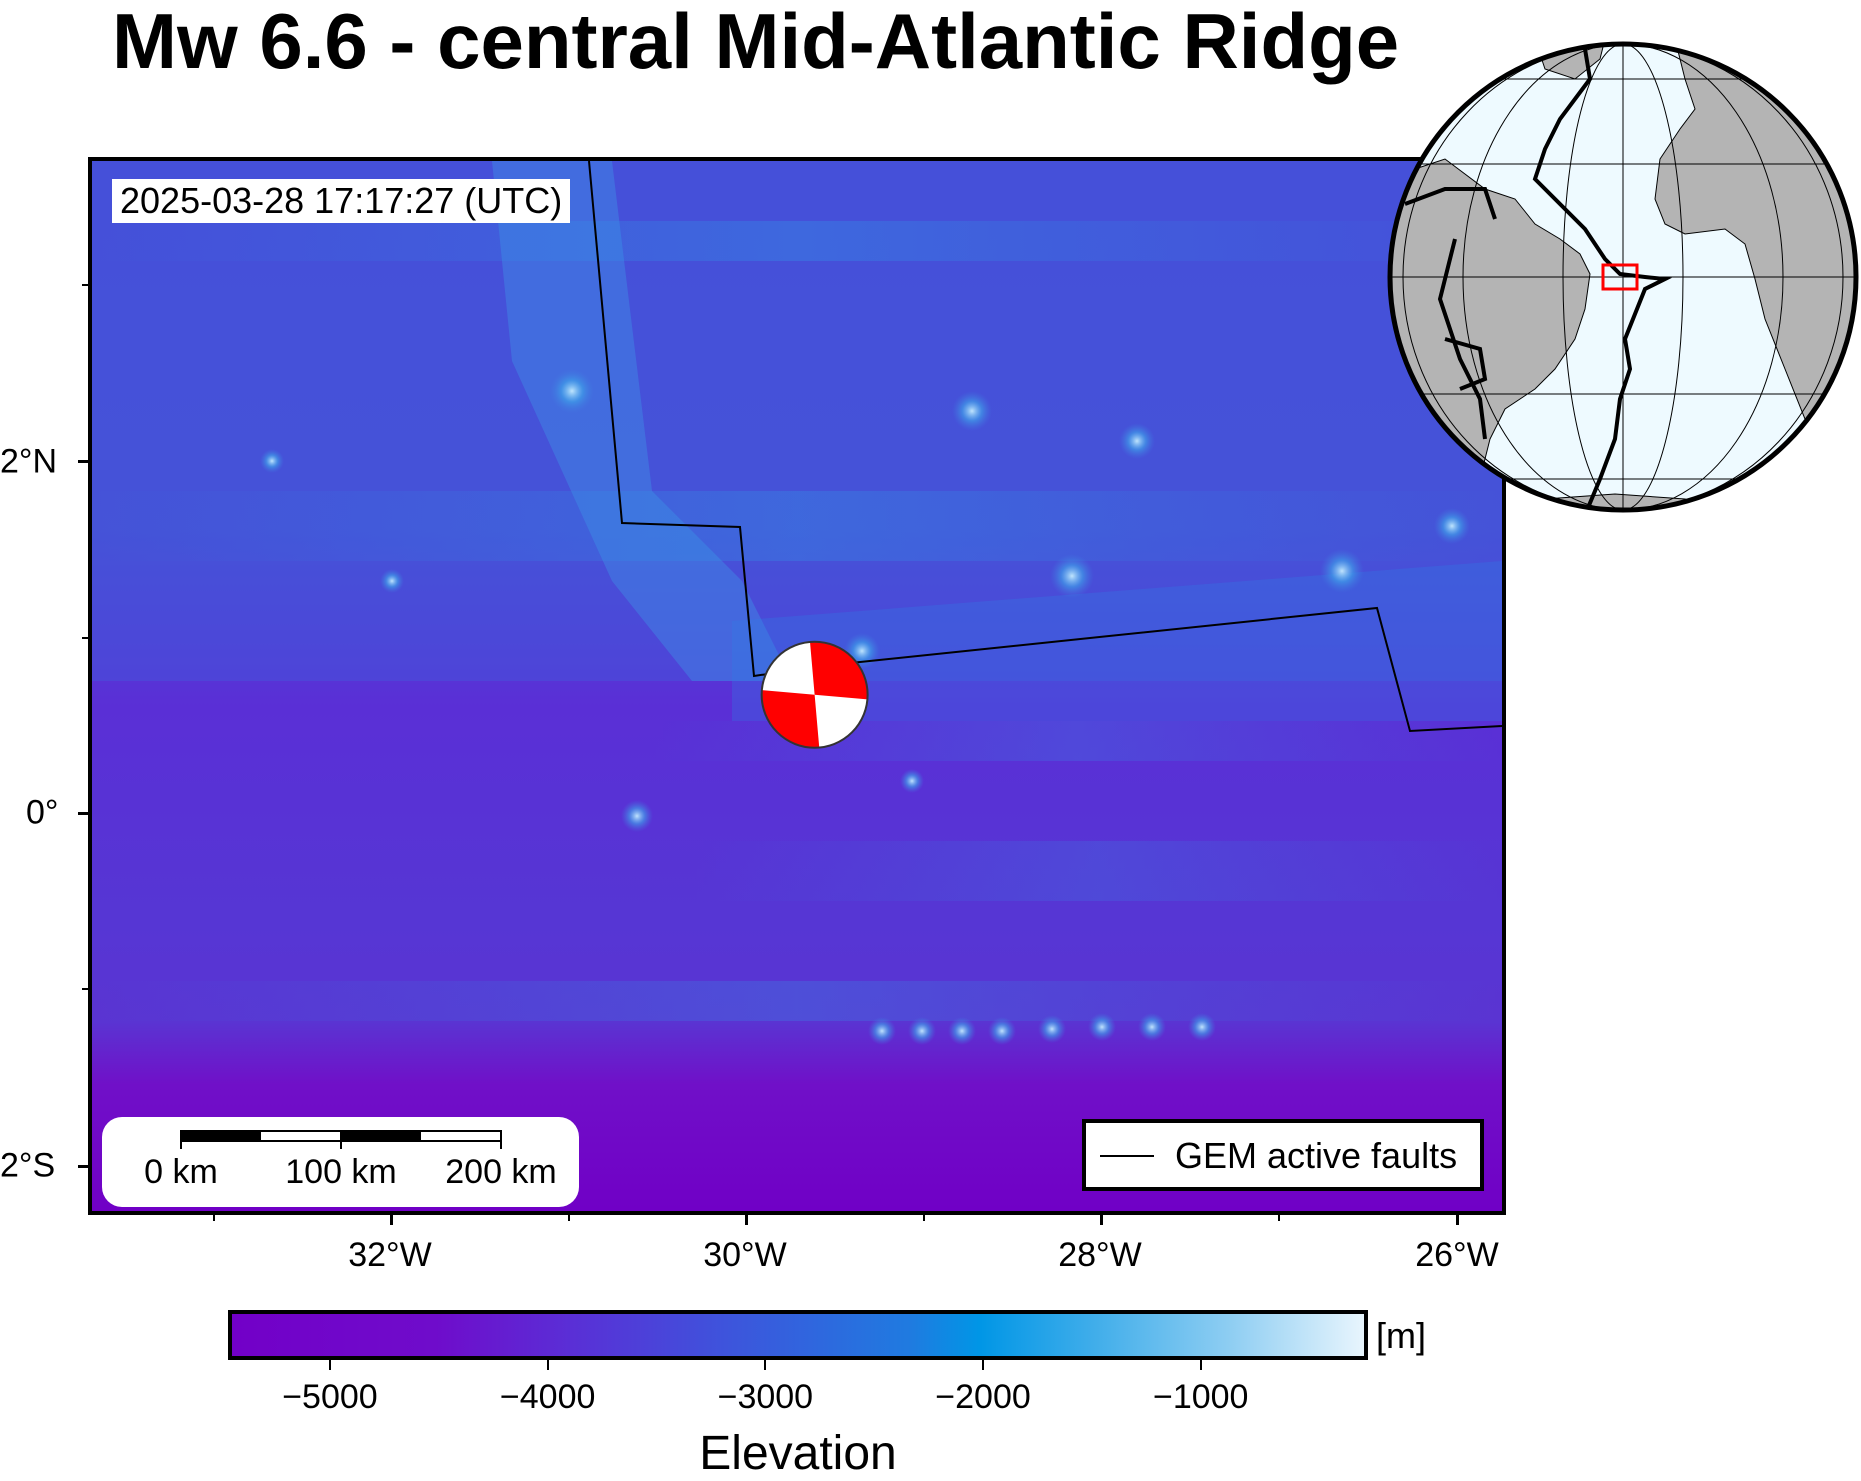 This screenshot has width=1861, height=1481. What do you see at coordinates (798, 1453) in the screenshot?
I see `colorbar-title: Elevation` at bounding box center [798, 1453].